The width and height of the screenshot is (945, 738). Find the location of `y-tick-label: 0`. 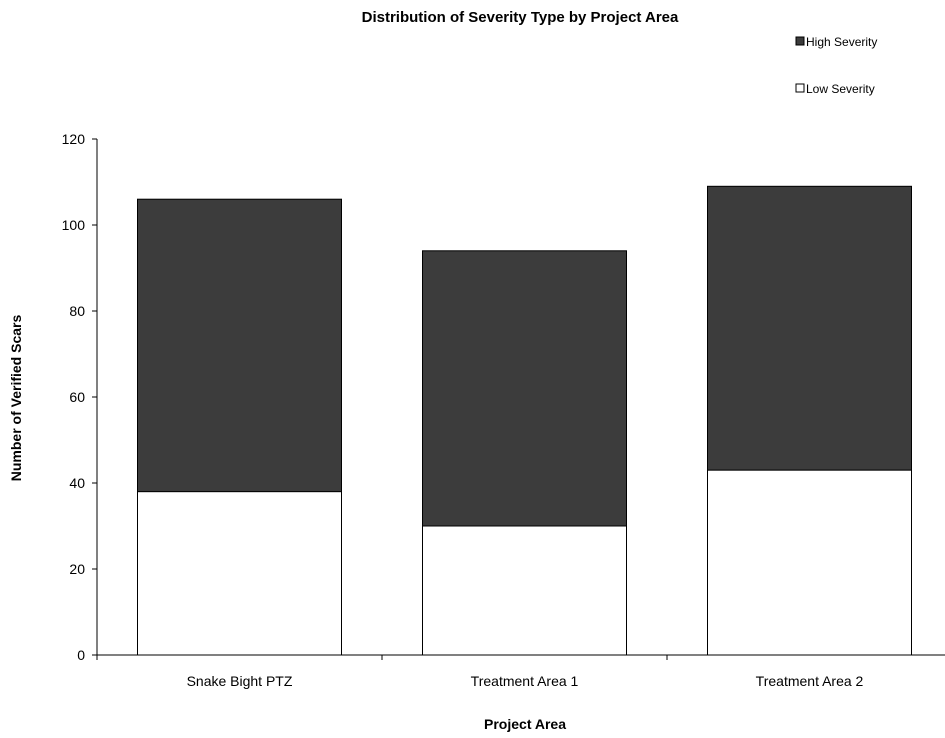

y-tick-label: 0 is located at coordinates (81, 655).